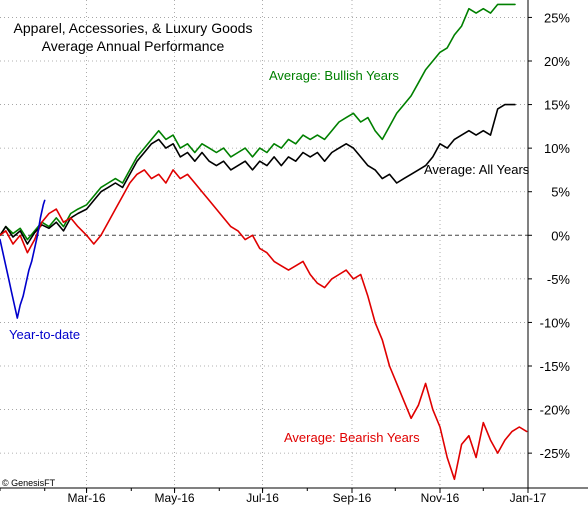 The image size is (588, 506). What do you see at coordinates (555, 322) in the screenshot?
I see `y-tick-label: -10%` at bounding box center [555, 322].